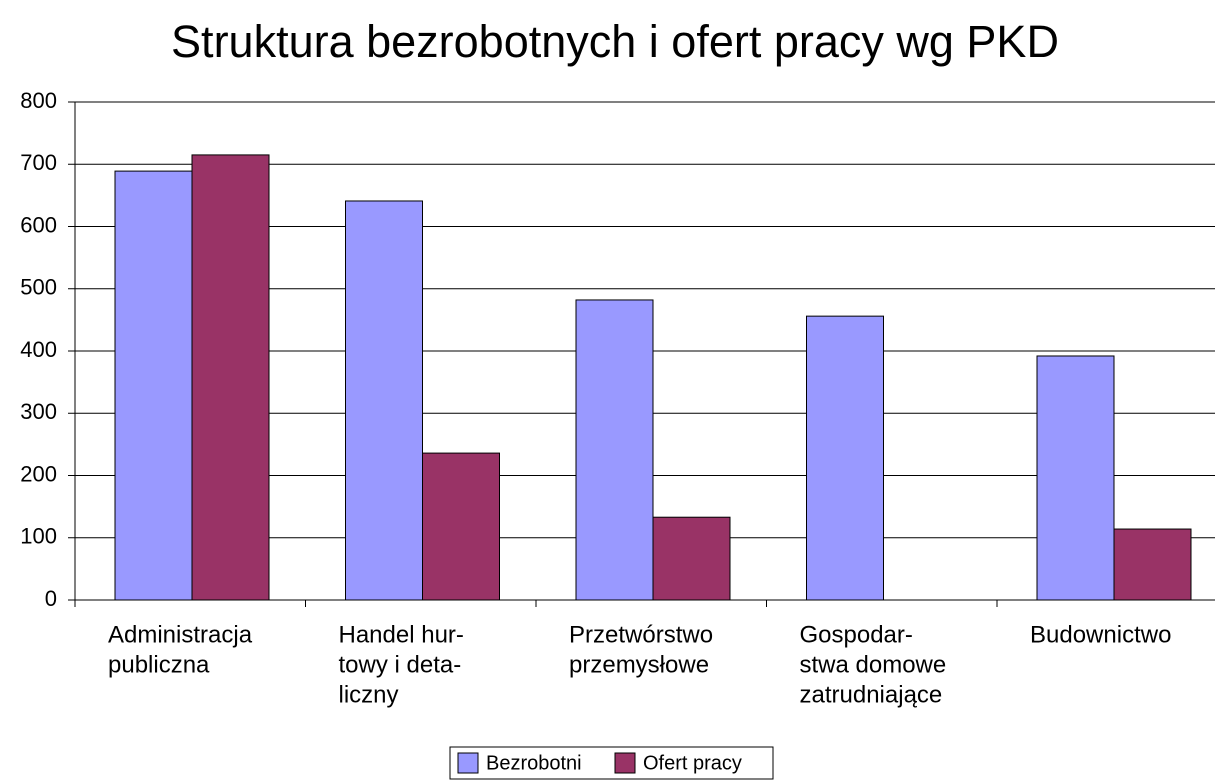 This screenshot has height=780, width=1216. What do you see at coordinates (641, 634) in the screenshot?
I see `x-tick-label: Przetwórstwo` at bounding box center [641, 634].